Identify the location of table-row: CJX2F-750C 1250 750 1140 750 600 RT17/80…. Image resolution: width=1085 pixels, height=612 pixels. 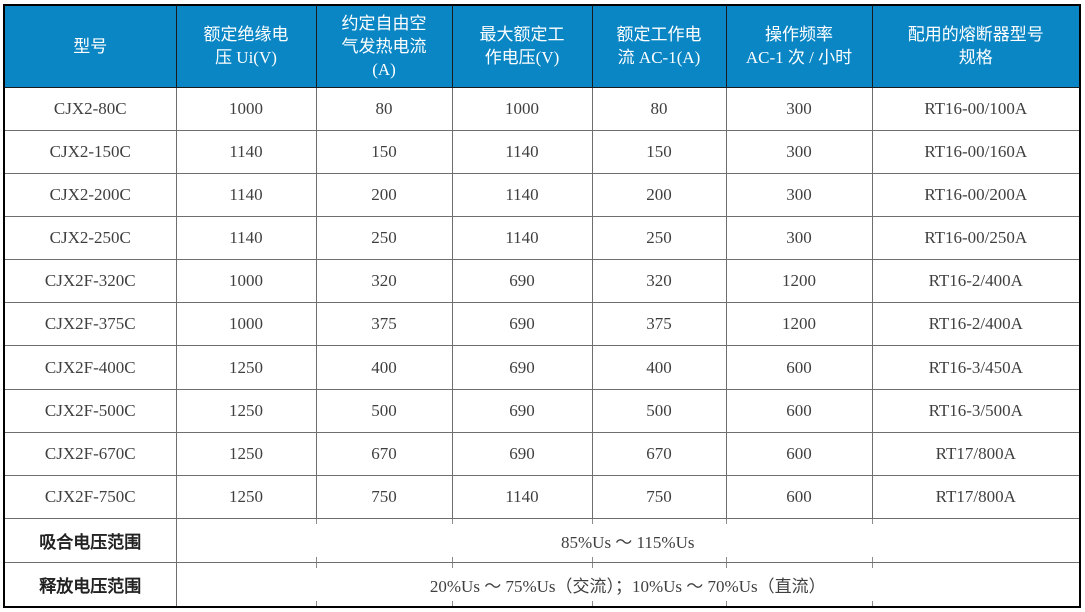
(542, 497).